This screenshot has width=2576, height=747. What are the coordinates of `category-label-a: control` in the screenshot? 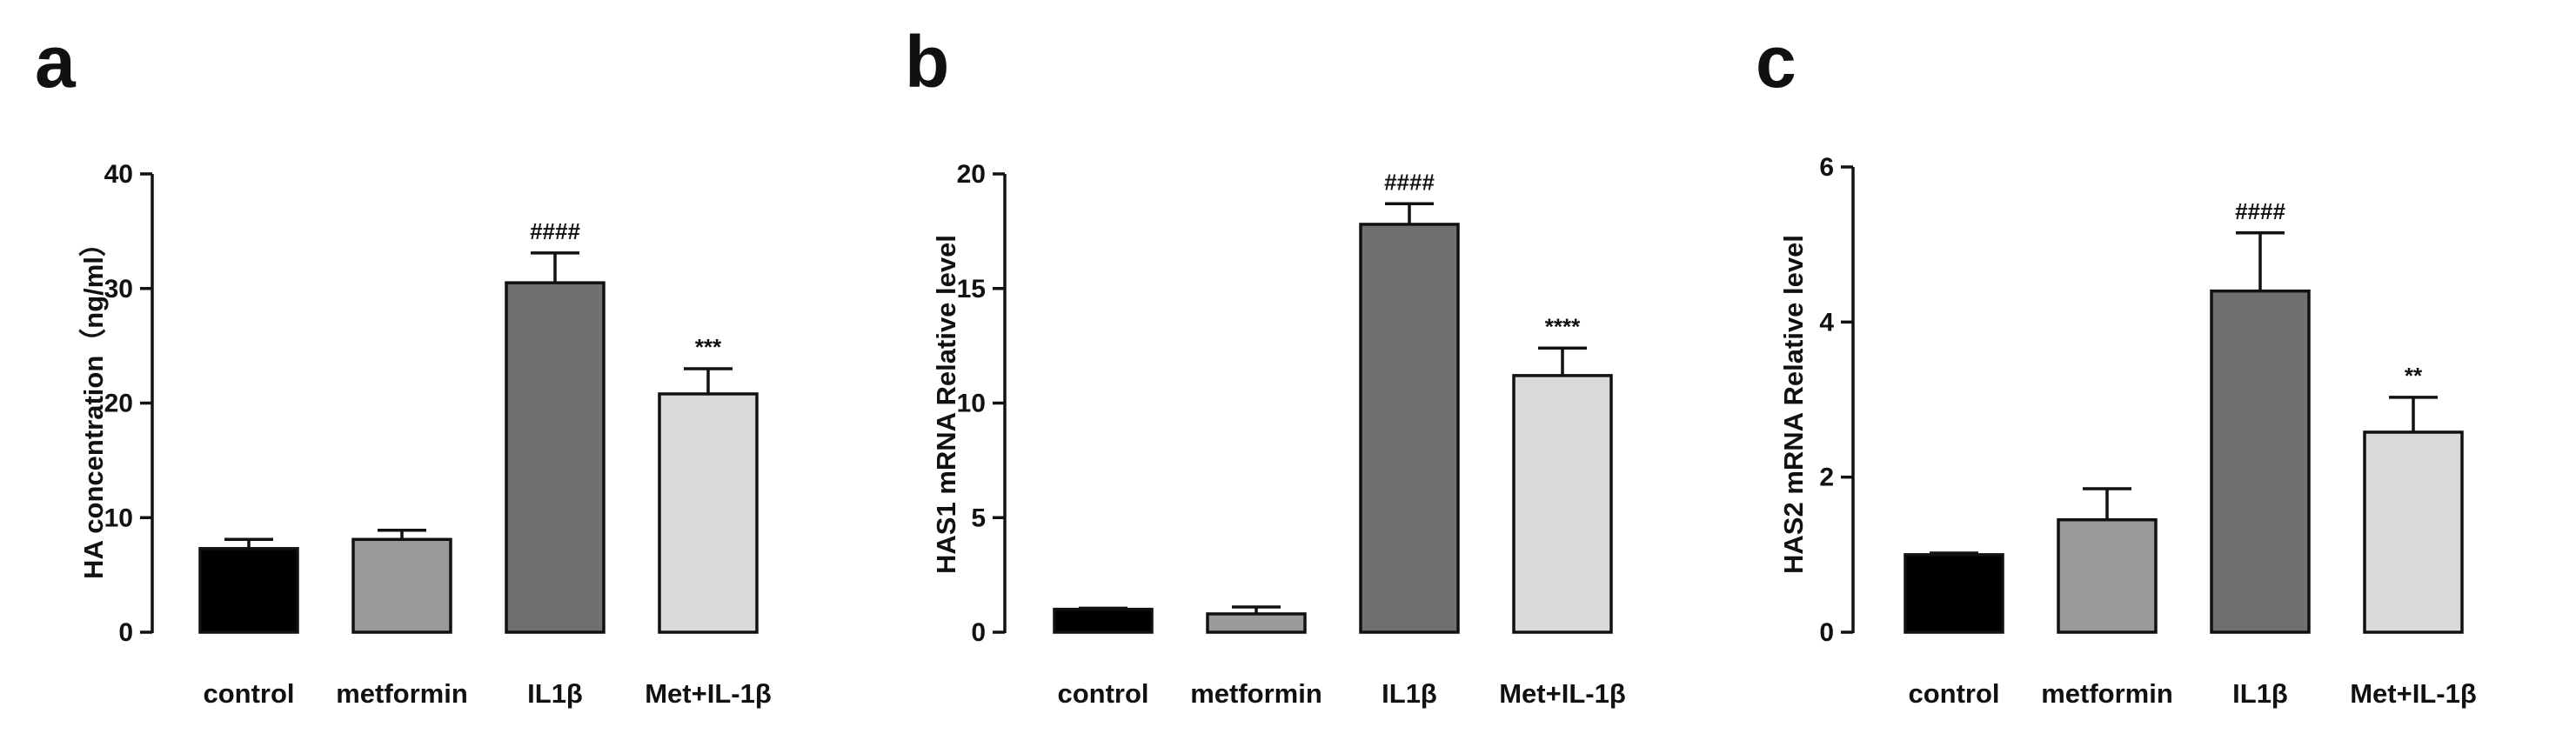 It's located at (248, 693).